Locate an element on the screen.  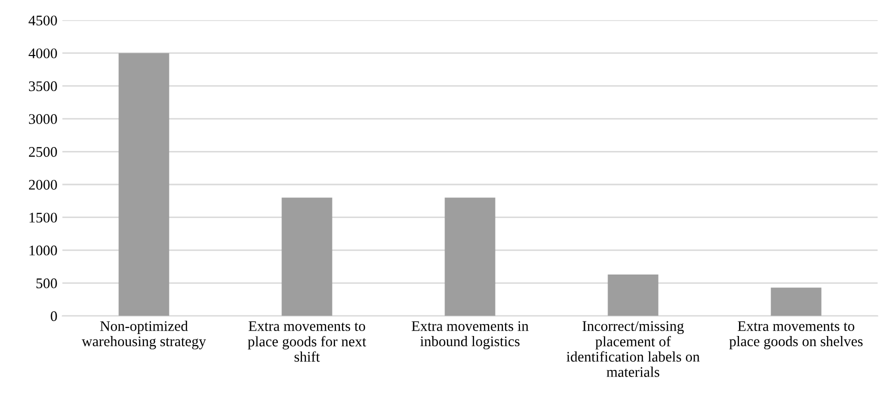
y-tick-label: 0 is located at coordinates (53, 316).